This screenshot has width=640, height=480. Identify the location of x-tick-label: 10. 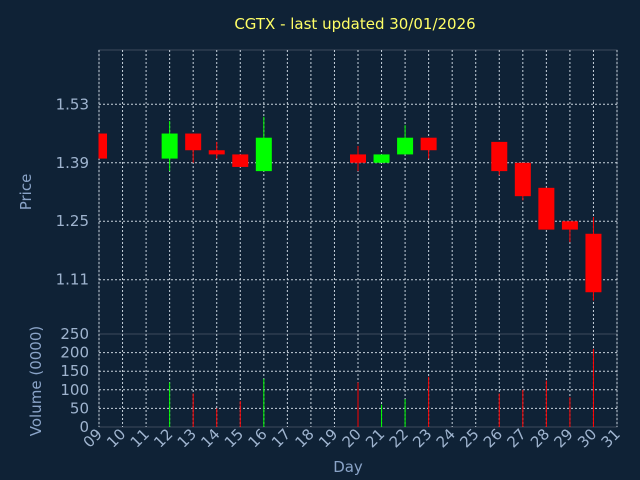
(116, 438).